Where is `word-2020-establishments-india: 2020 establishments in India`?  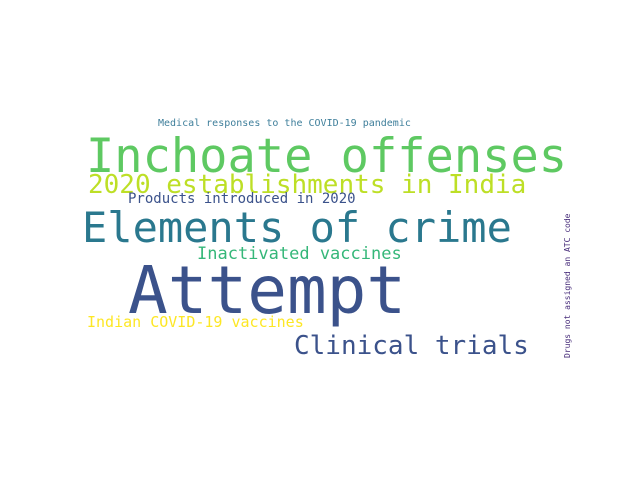 word-2020-establishments-india: 2020 establishments in India is located at coordinates (307, 185).